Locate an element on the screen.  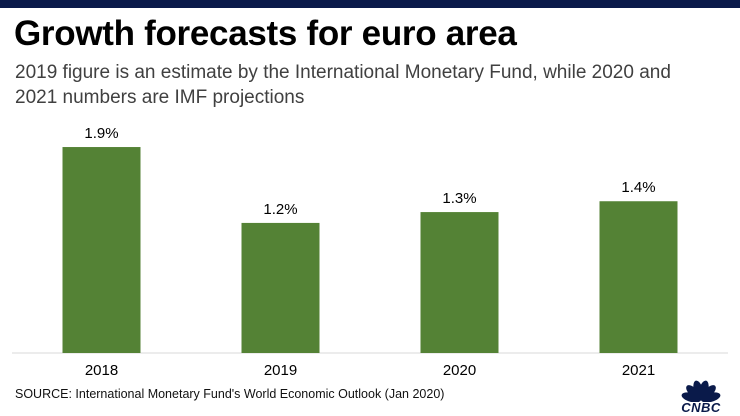
peacock-icon is located at coordinates (701, 391).